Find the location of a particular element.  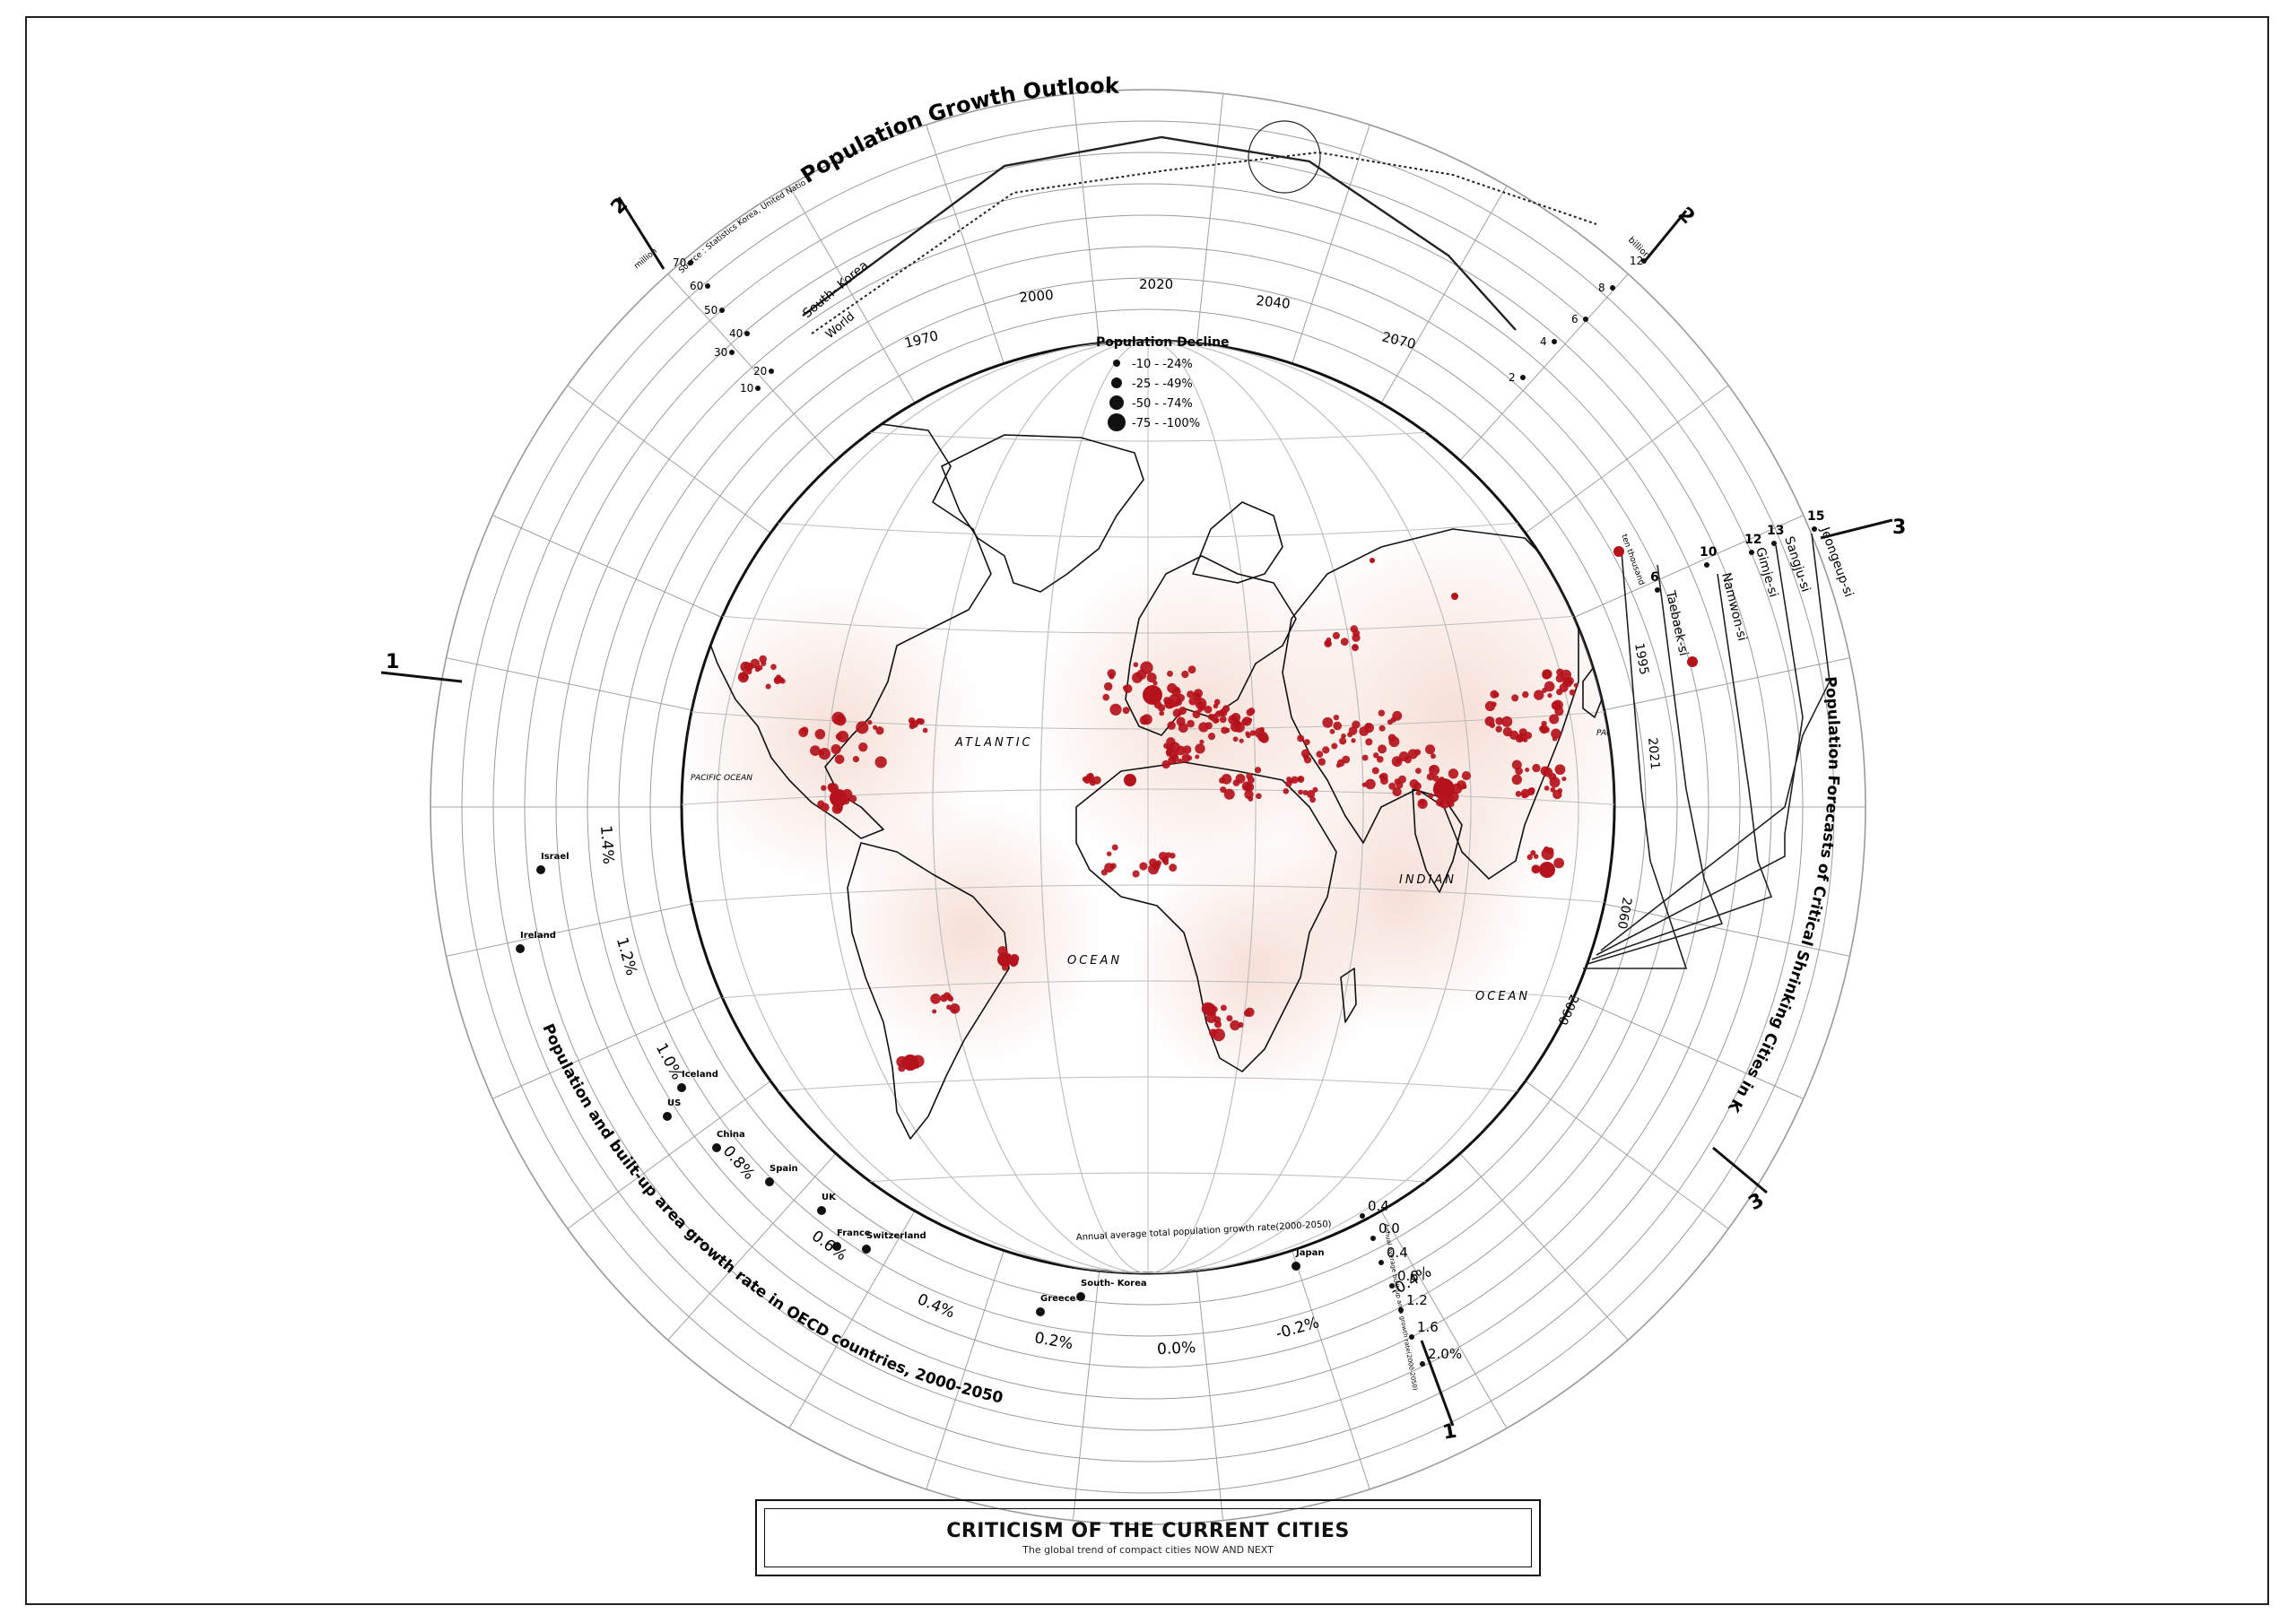

greenland-shape is located at coordinates (1042, 513).